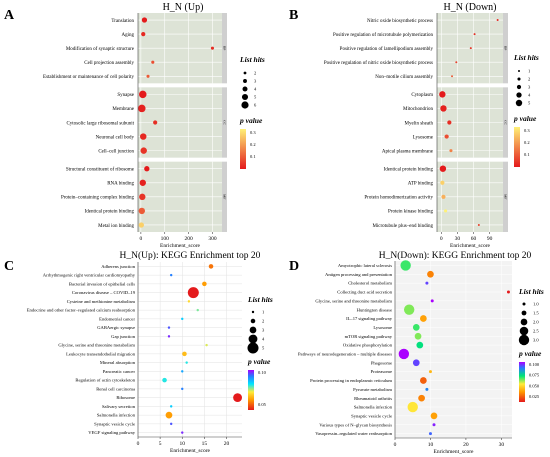  Describe the element at coordinates (423, 137) in the screenshot. I see `term-label: Lysosome` at that location.